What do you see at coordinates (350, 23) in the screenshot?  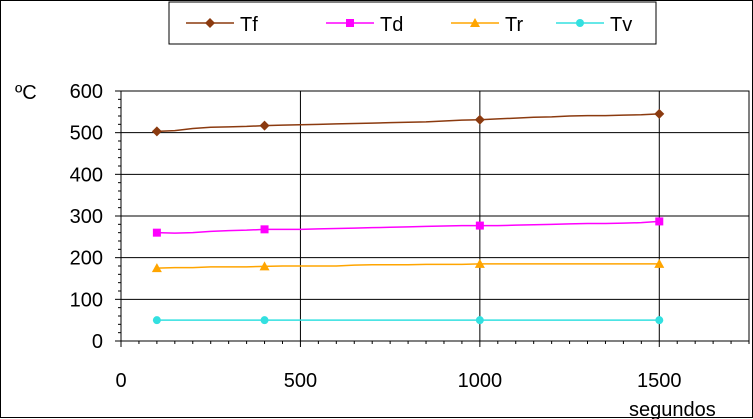 I see `legend-marker-td` at bounding box center [350, 23].